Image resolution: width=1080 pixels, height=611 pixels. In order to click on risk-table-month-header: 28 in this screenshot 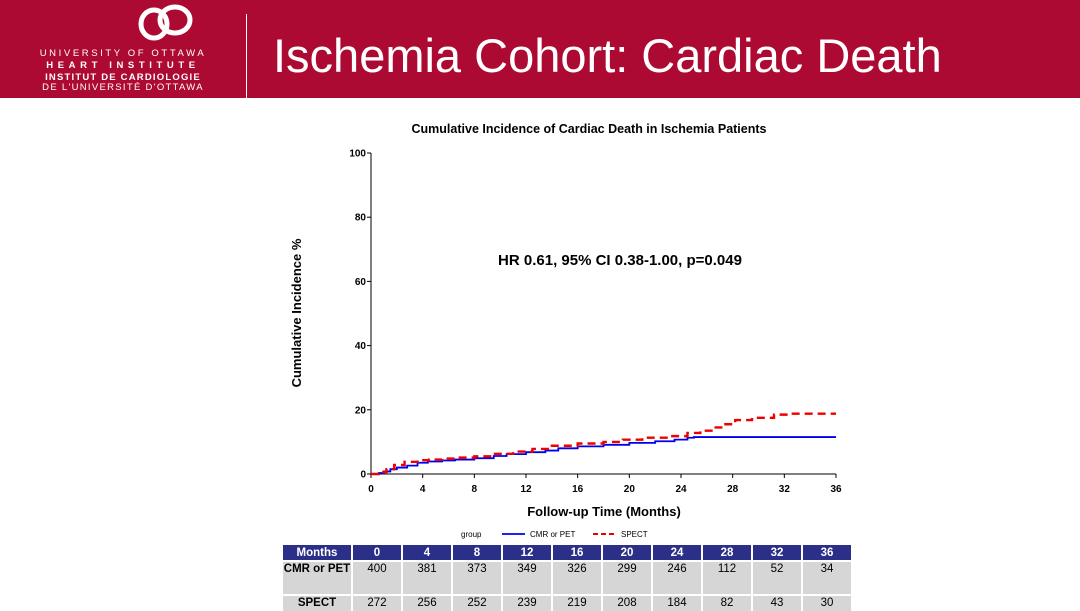, I will do `click(727, 553)`.